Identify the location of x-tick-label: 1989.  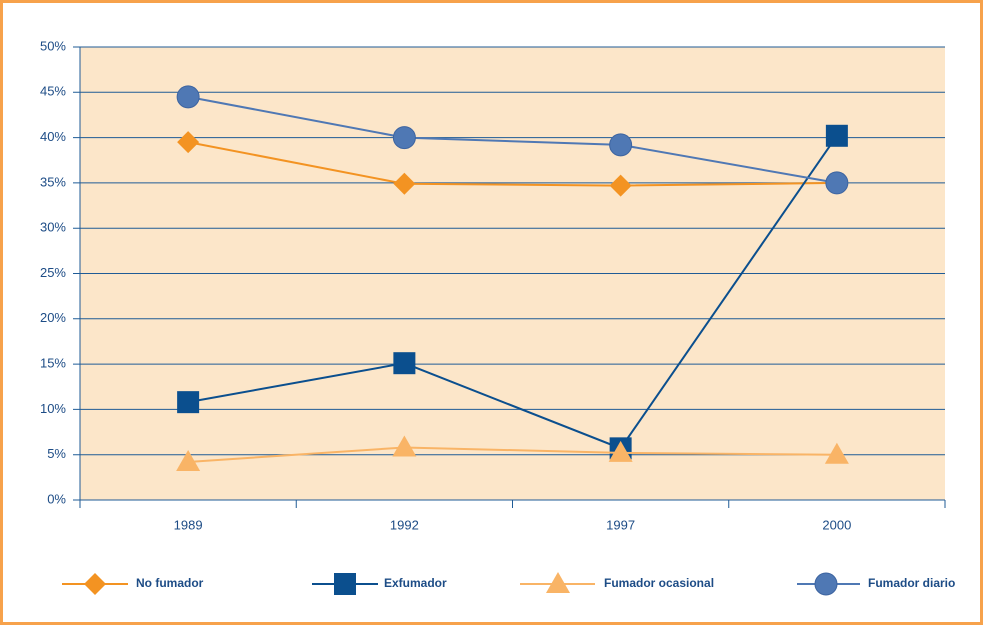
(188, 524).